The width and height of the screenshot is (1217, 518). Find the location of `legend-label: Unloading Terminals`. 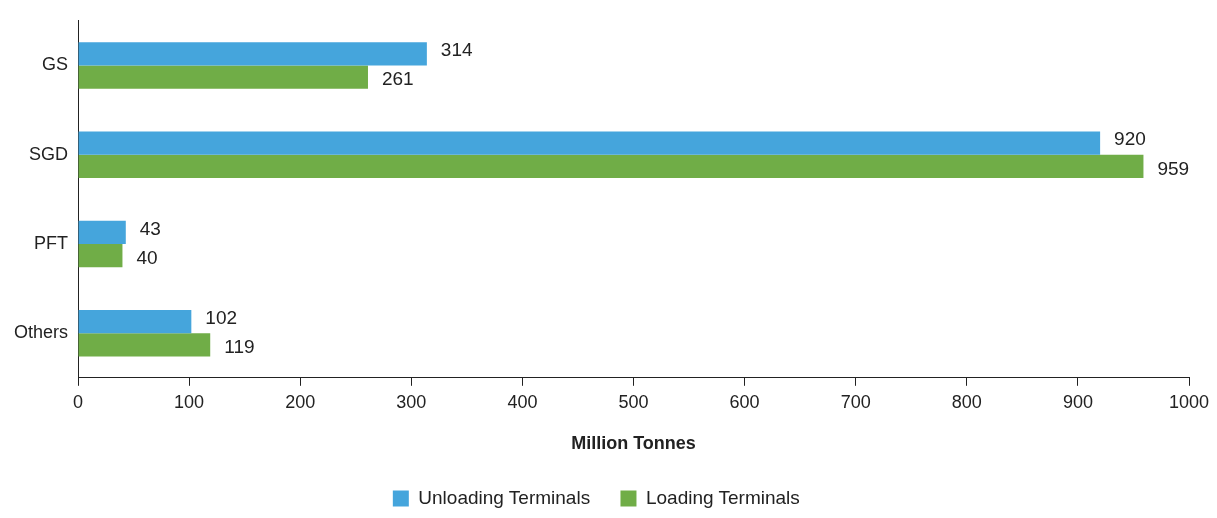

legend-label: Unloading Terminals is located at coordinates (504, 497).